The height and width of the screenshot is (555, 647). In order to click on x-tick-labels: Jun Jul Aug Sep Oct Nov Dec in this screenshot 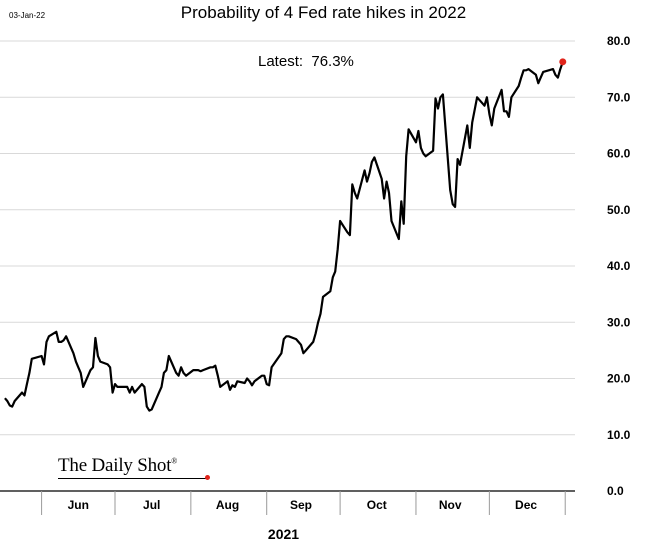, I will do `click(303, 505)`.